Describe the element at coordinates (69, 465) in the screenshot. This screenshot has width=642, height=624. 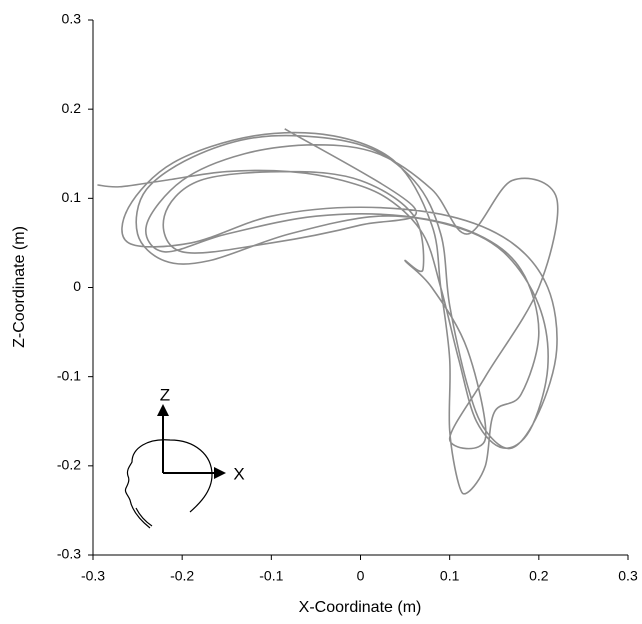
I see `y-tick-label: -0.2` at that location.